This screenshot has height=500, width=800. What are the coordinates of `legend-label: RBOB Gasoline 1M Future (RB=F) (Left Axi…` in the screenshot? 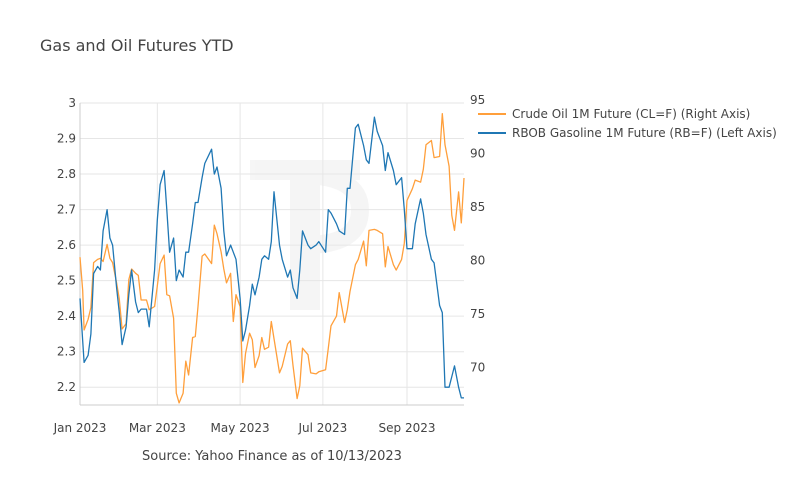 It's located at (644, 133).